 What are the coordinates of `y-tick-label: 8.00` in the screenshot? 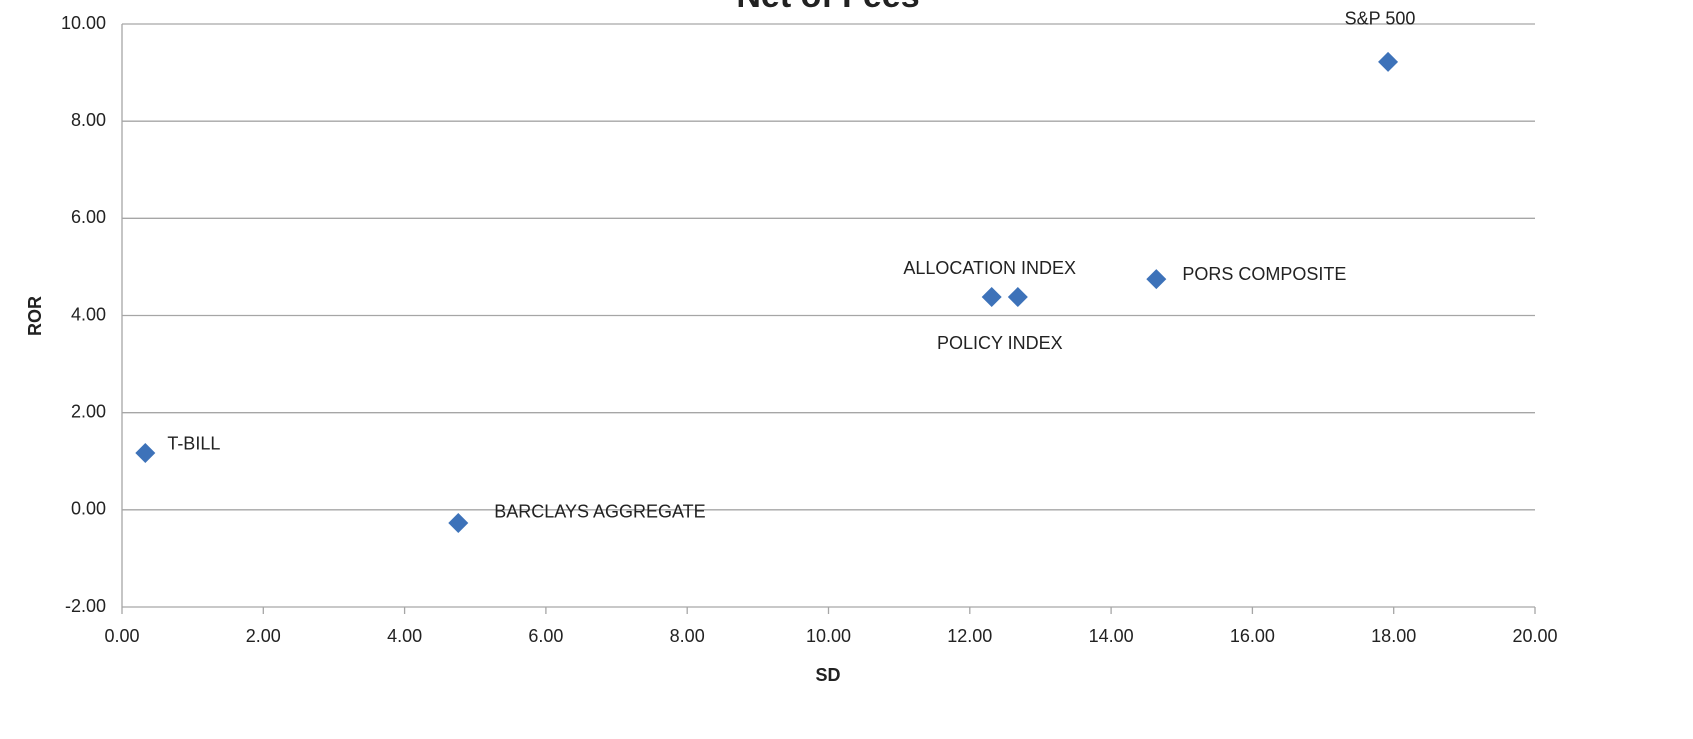 It's located at (88, 120).